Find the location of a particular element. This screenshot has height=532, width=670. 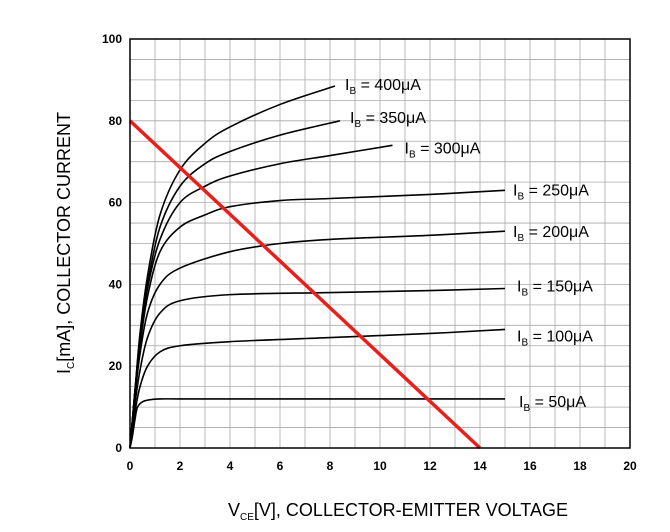

x-tick-label: 16 is located at coordinates (530, 466).